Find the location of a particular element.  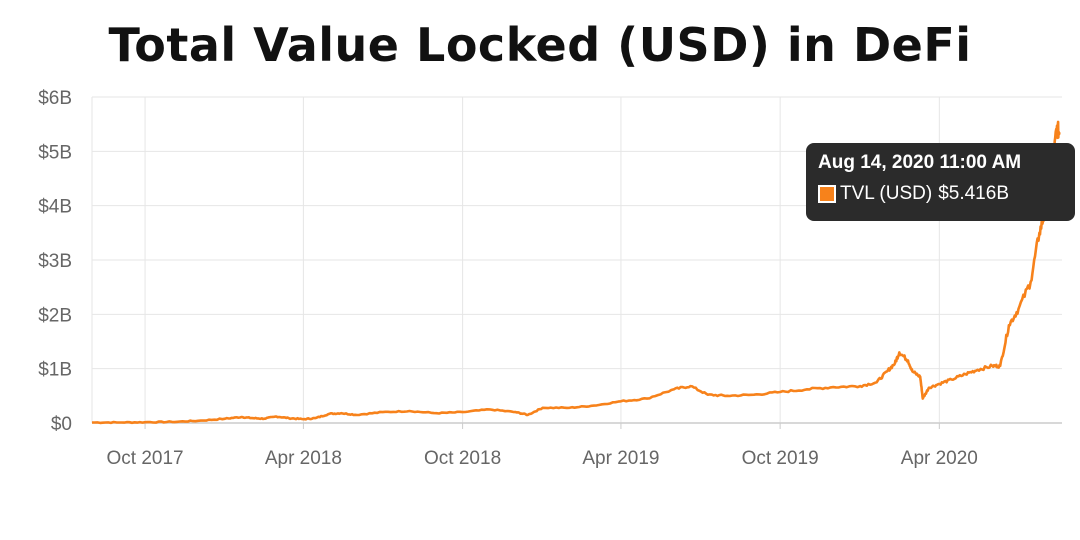

y-tick-label: $6B is located at coordinates (55, 98).